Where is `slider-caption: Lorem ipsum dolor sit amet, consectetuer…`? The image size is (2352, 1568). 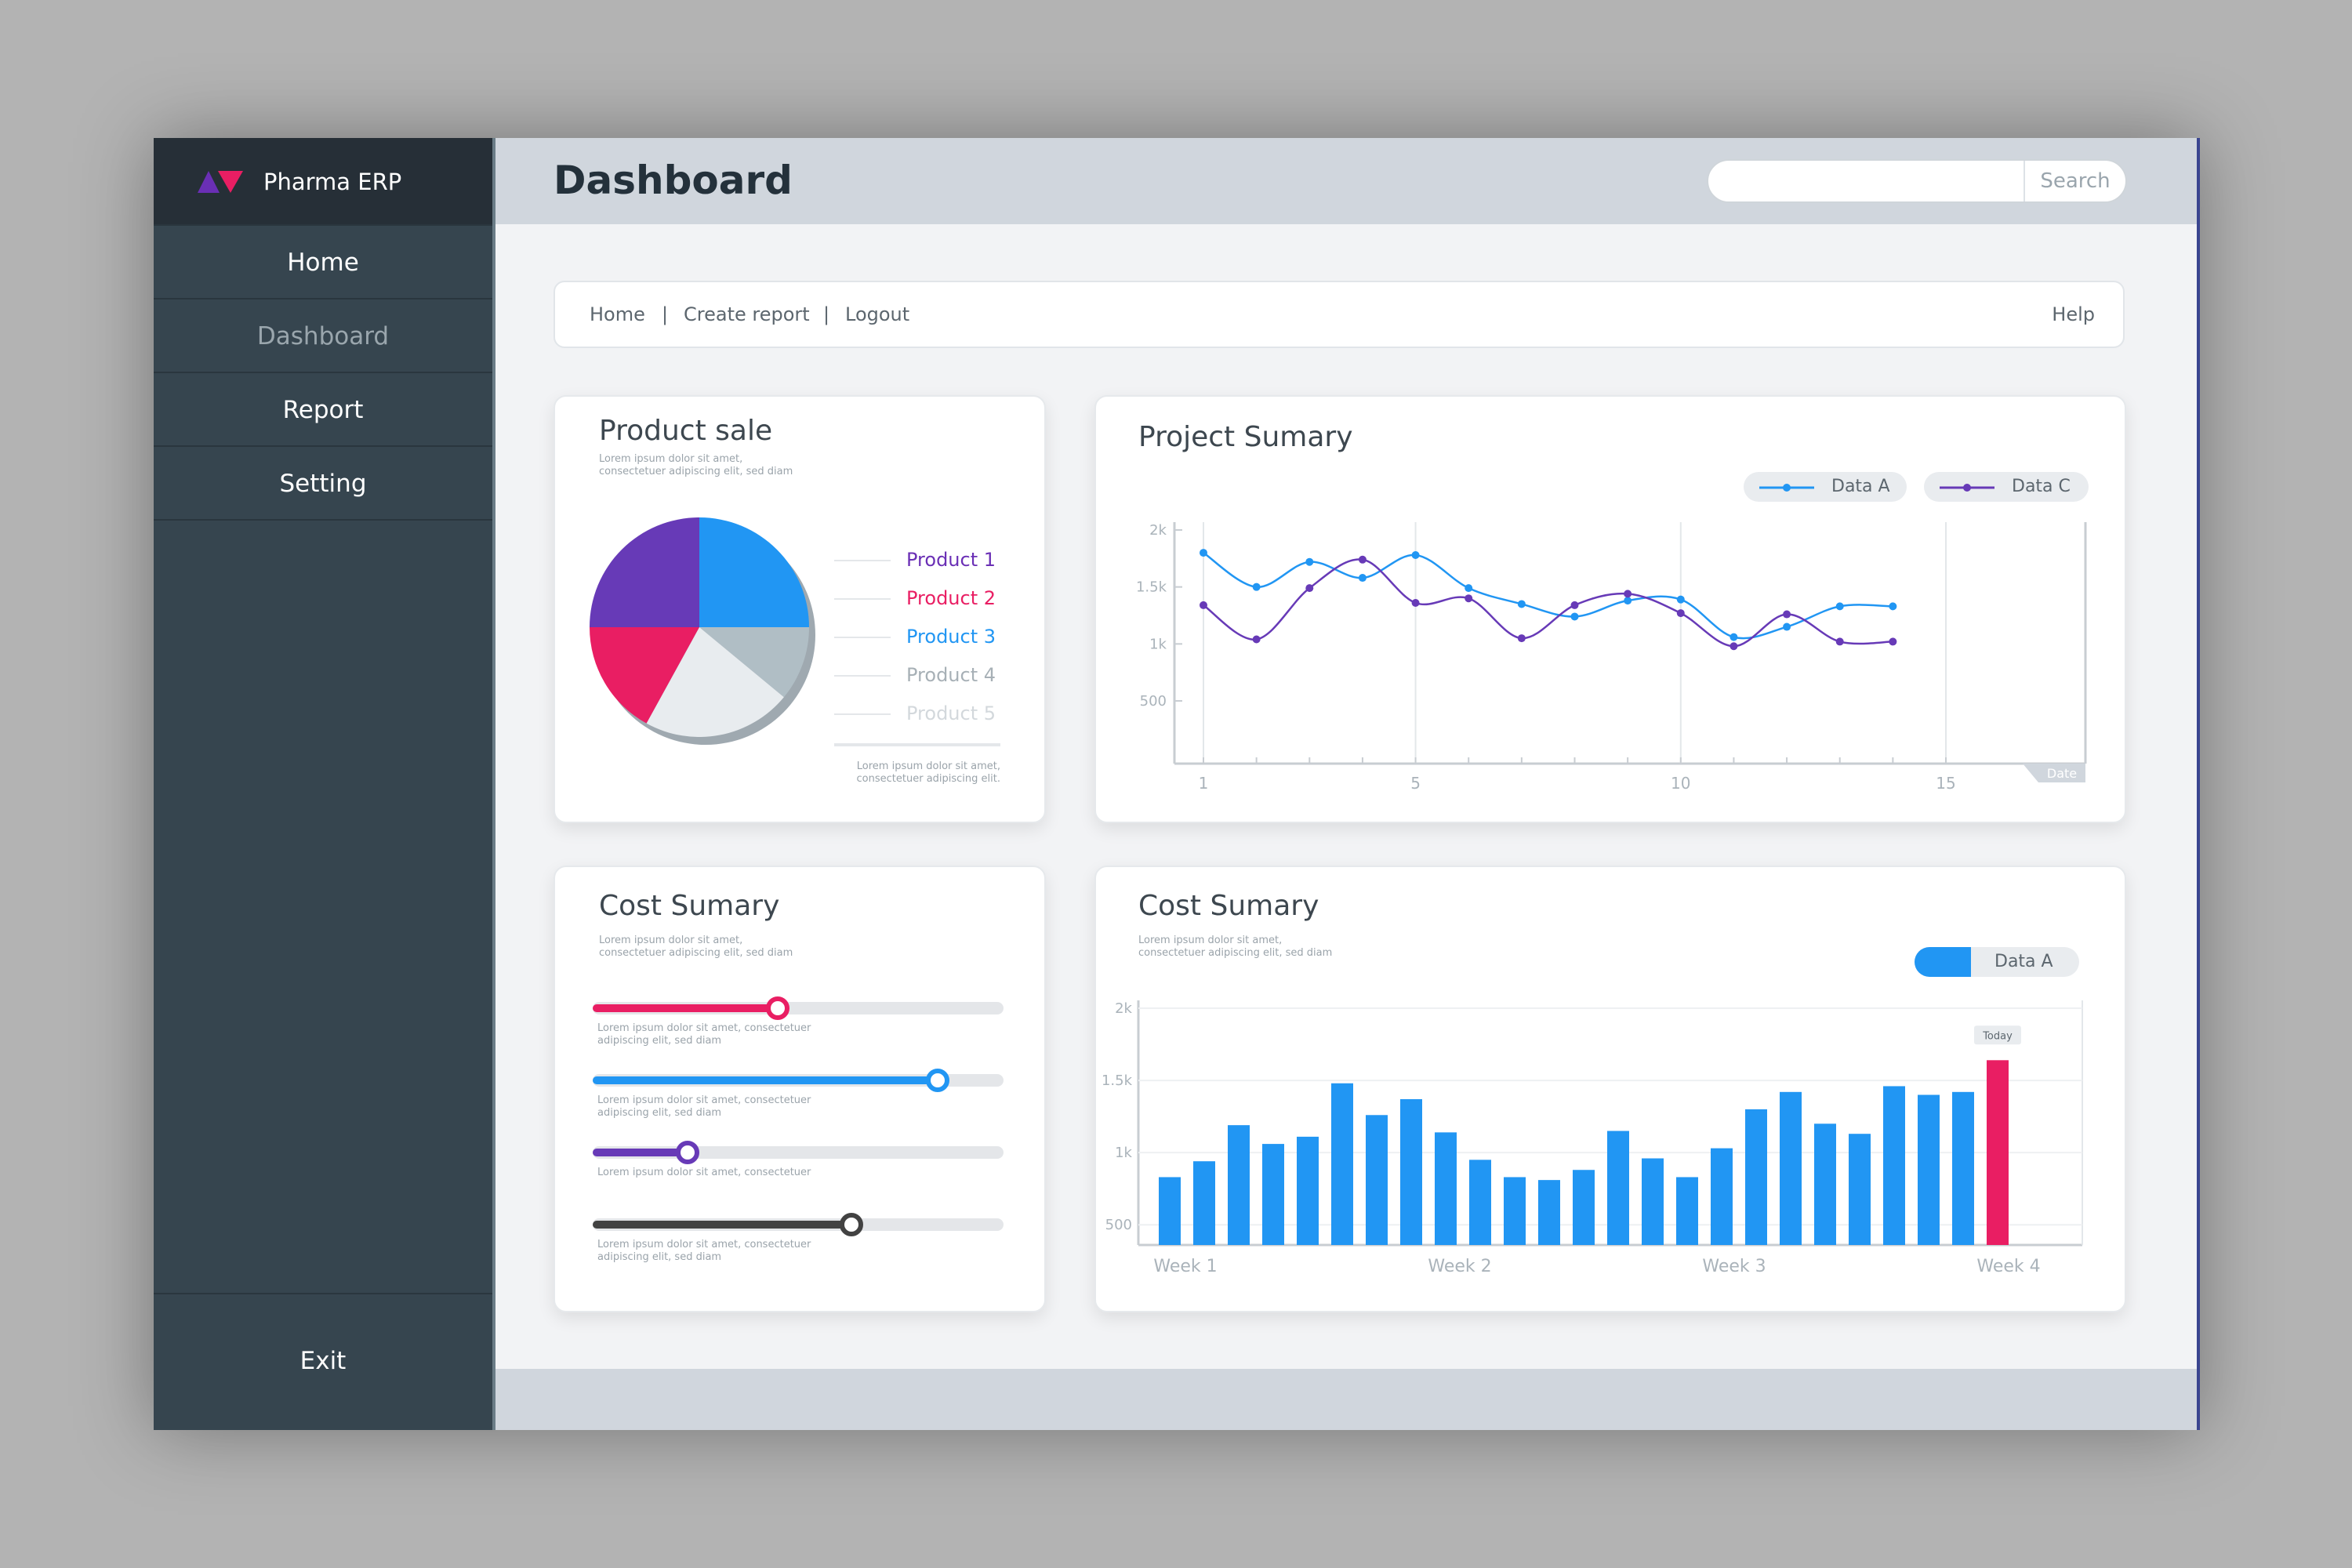 slider-caption: Lorem ipsum dolor sit amet, consectetuer… is located at coordinates (704, 1251).